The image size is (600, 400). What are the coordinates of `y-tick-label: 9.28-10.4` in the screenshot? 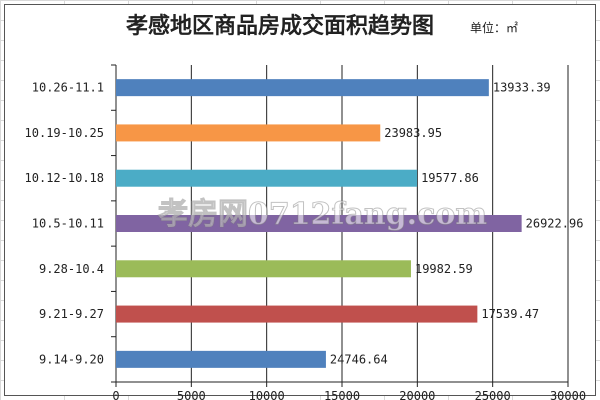 It's located at (71, 269).